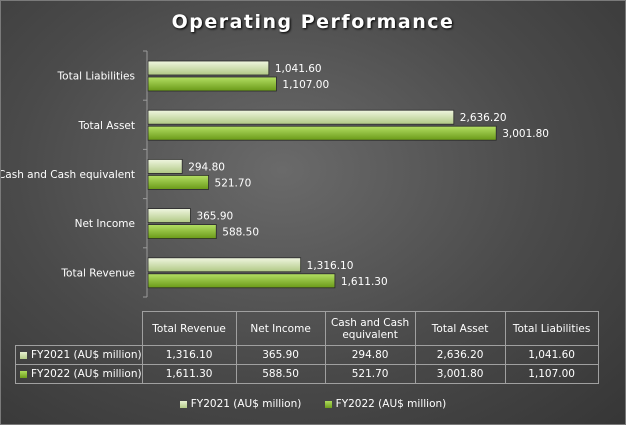 The image size is (626, 425). Describe the element at coordinates (313, 22) in the screenshot. I see `chart-title: Operating Performance` at that location.